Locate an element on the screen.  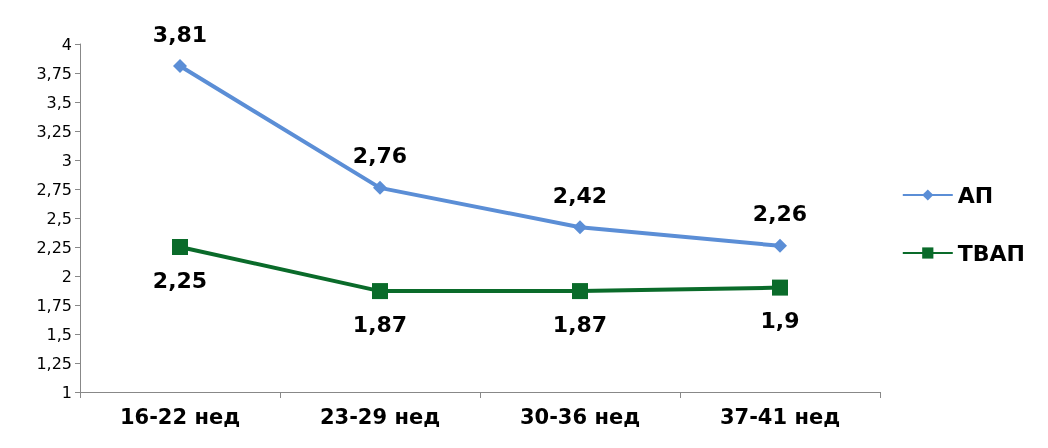
data-label: 2,25 is located at coordinates (180, 280).